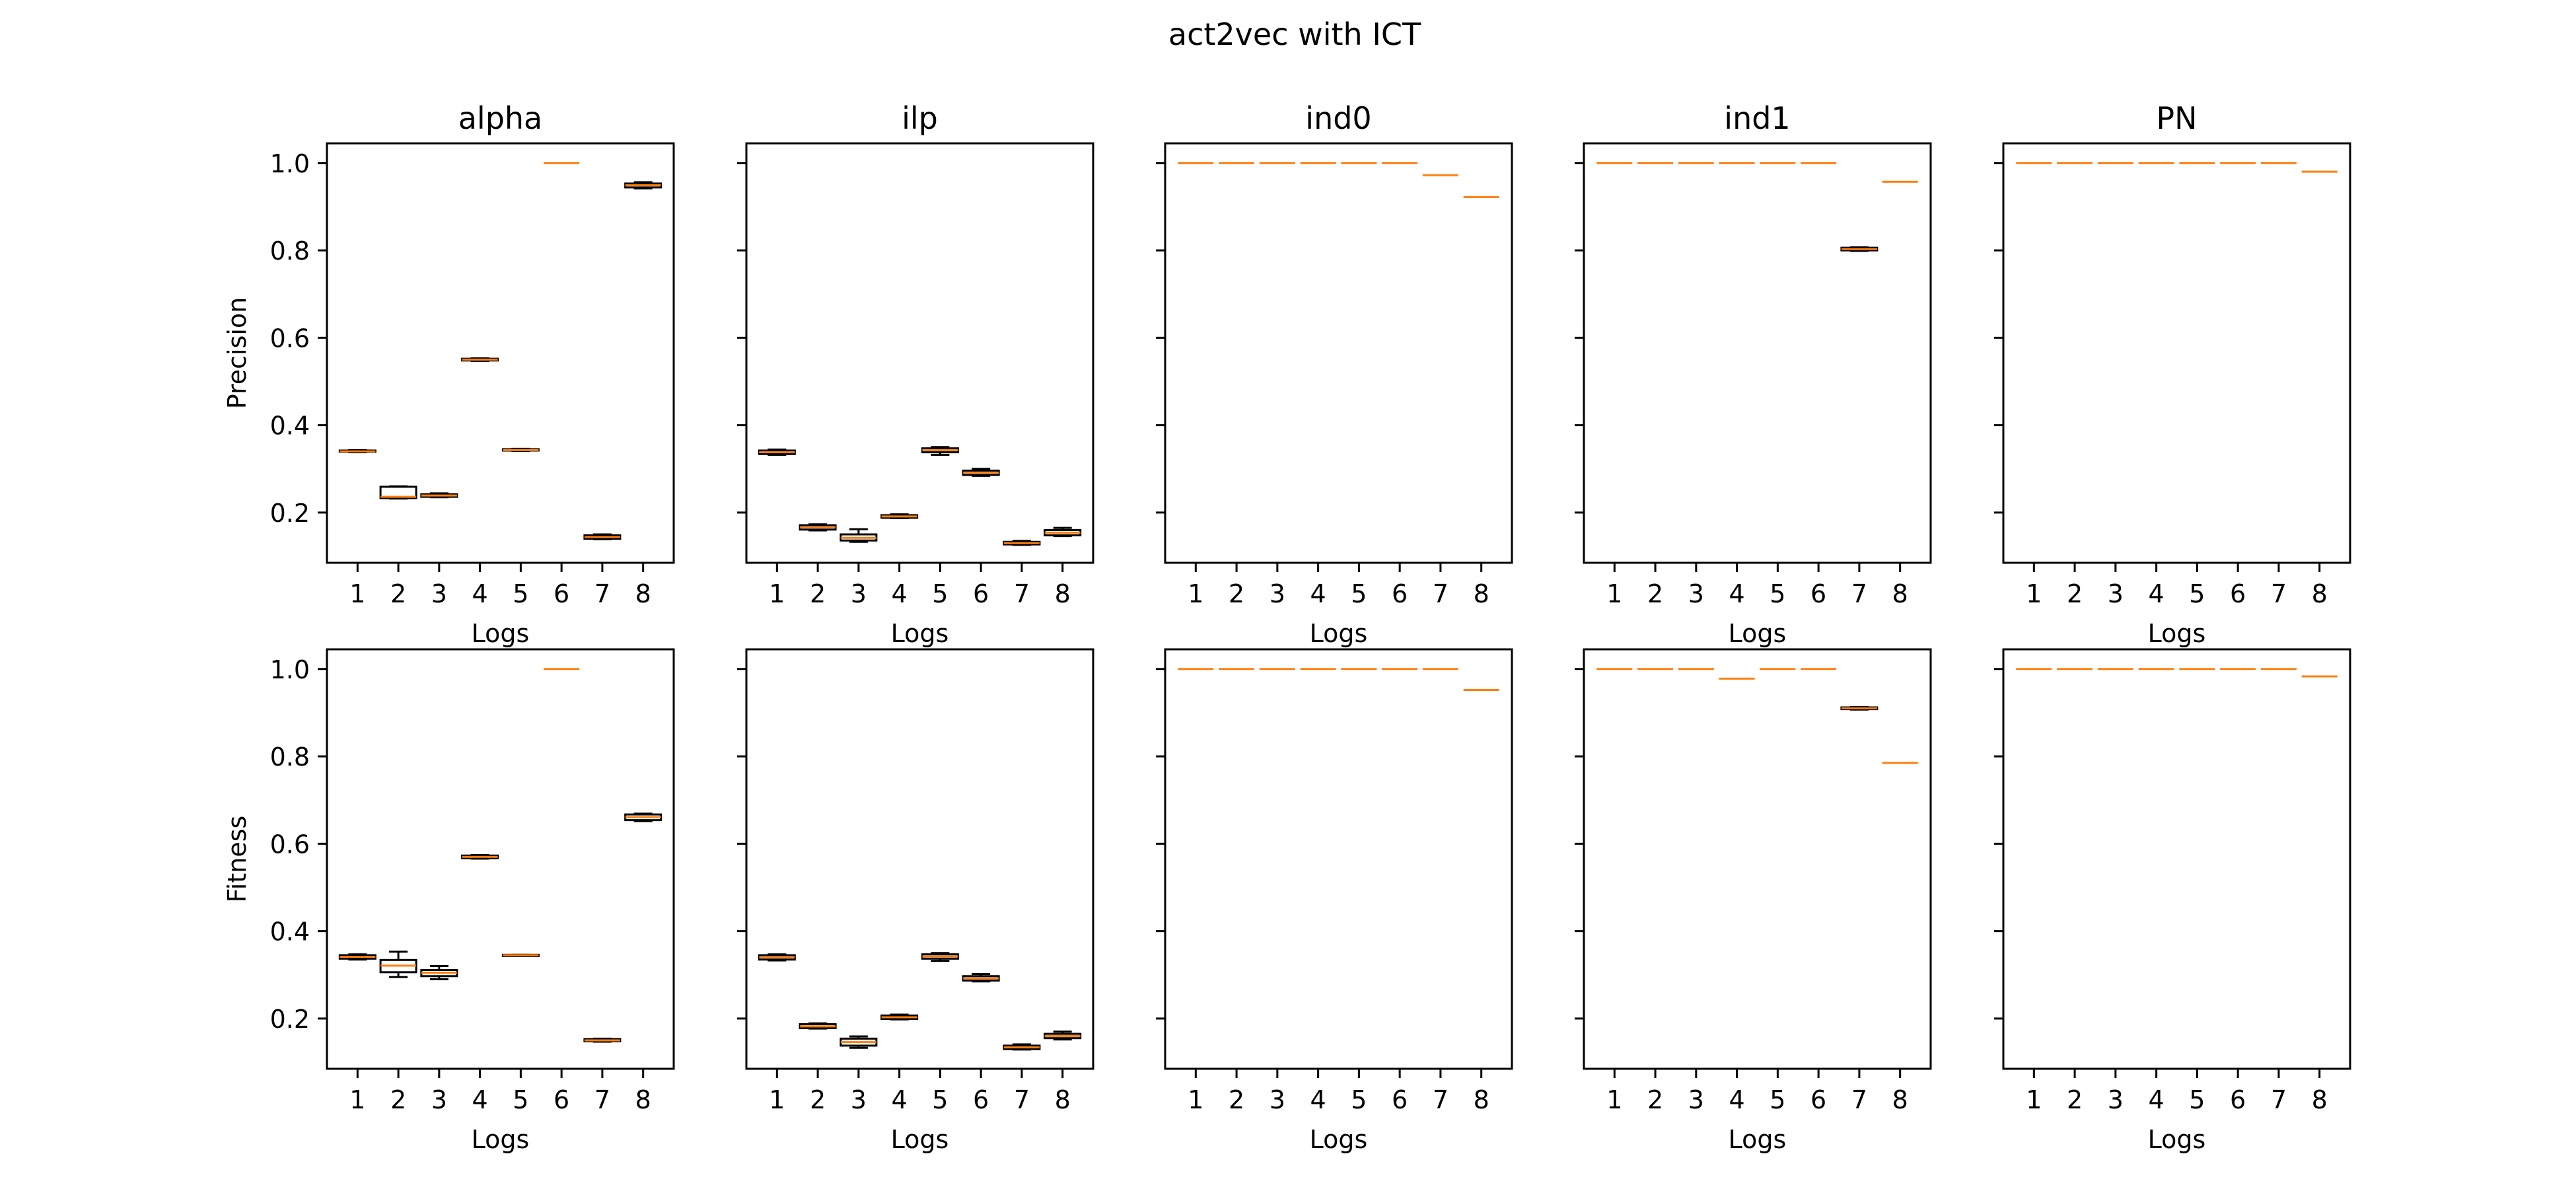 The width and height of the screenshot is (2576, 1189). Describe the element at coordinates (920, 118) in the screenshot. I see `panel-title: ilp` at that location.